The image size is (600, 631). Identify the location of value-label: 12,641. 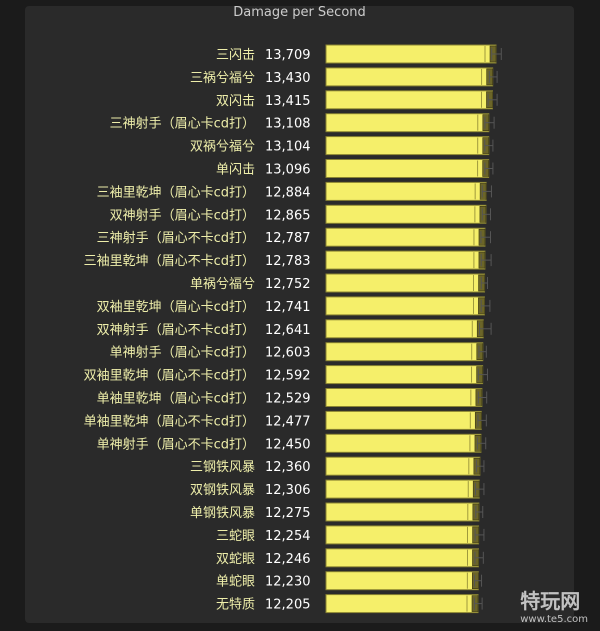
(288, 330).